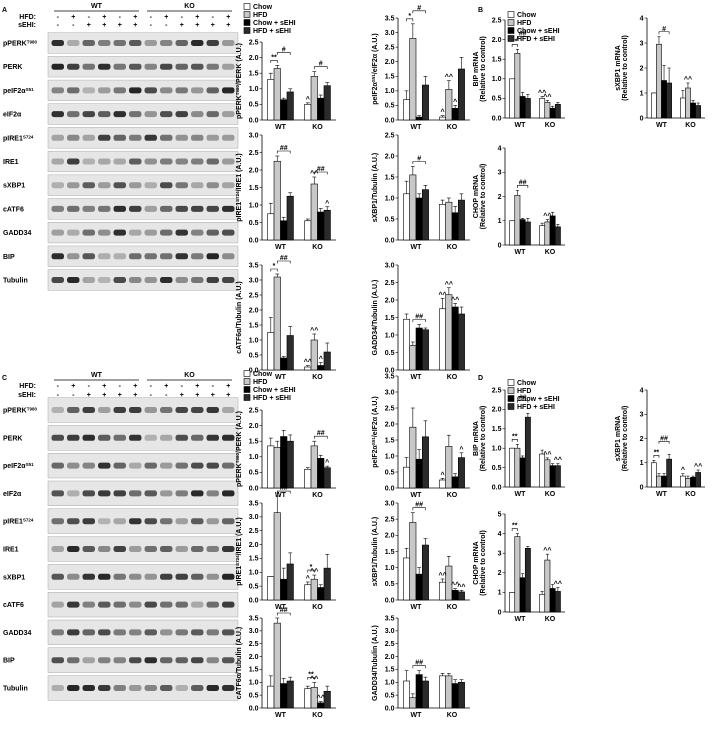 The width and height of the screenshot is (713, 729). What do you see at coordinates (373, 441) in the screenshot?
I see `superscript: S51` at bounding box center [373, 441].